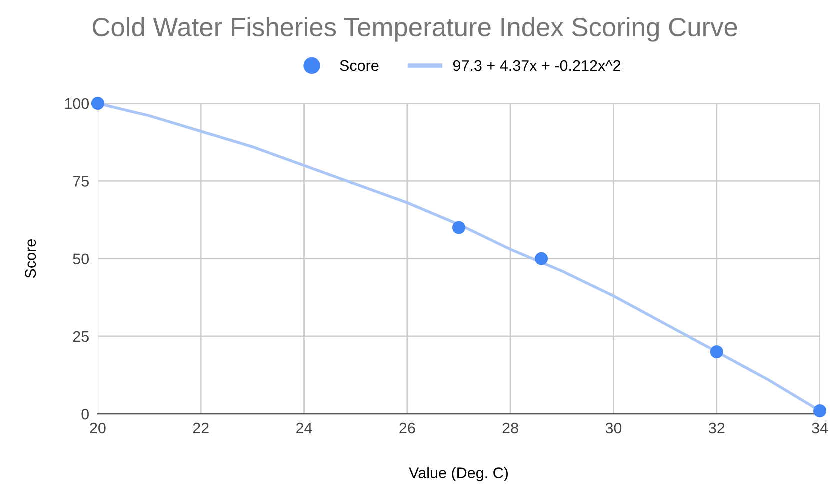 The height and width of the screenshot is (493, 830). Describe the element at coordinates (86, 414) in the screenshot. I see `y-tick-label: 0` at that location.